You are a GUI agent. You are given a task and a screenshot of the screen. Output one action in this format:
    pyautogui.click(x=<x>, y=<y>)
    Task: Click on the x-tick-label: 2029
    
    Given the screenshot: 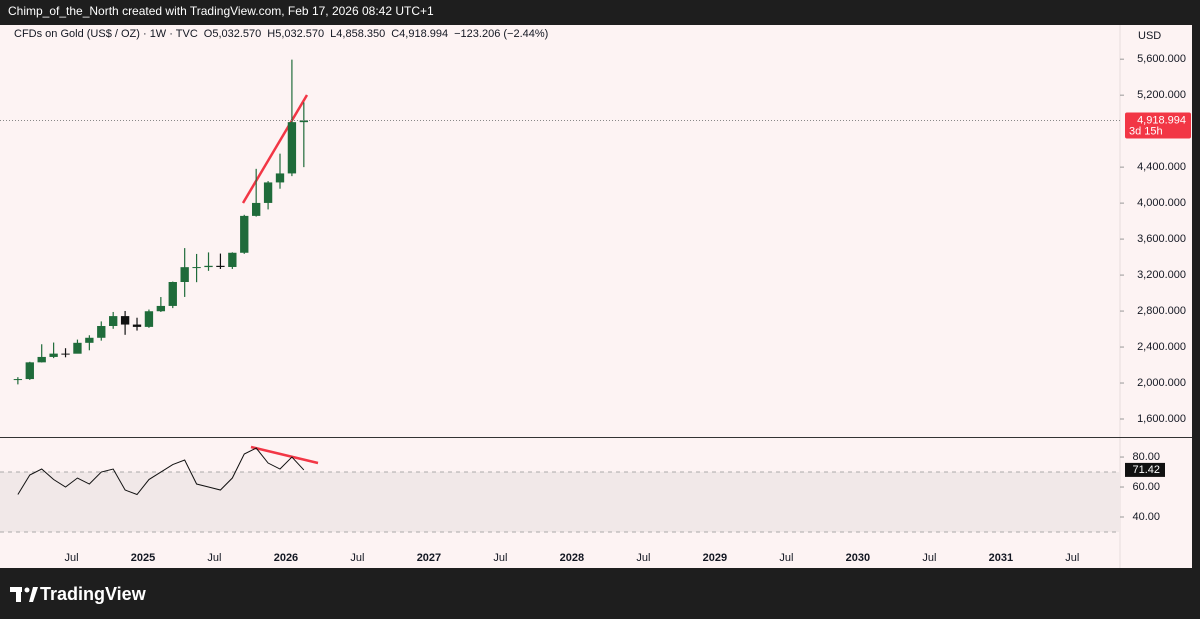 What is the action you would take?
    pyautogui.click(x=715, y=558)
    